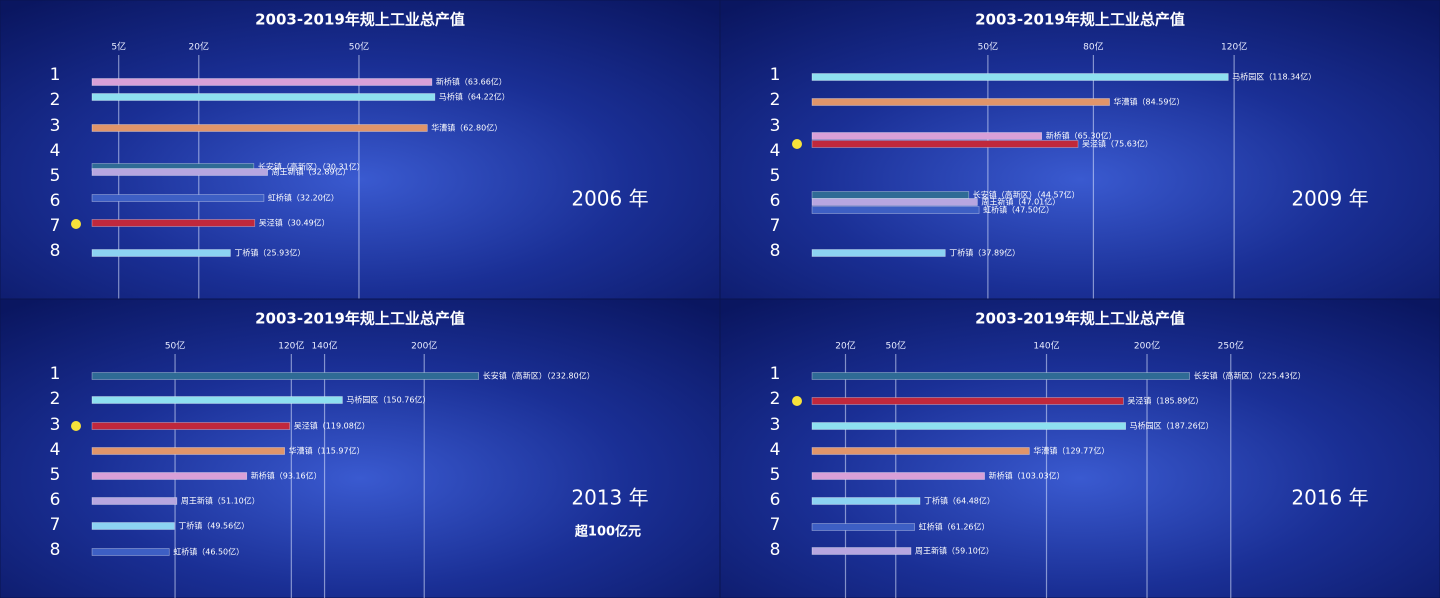 Image resolution: width=1440 pixels, height=598 pixels. What do you see at coordinates (213, 526) in the screenshot?
I see `bar-value-label: 丁桥镇（49.56亿）` at bounding box center [213, 526].